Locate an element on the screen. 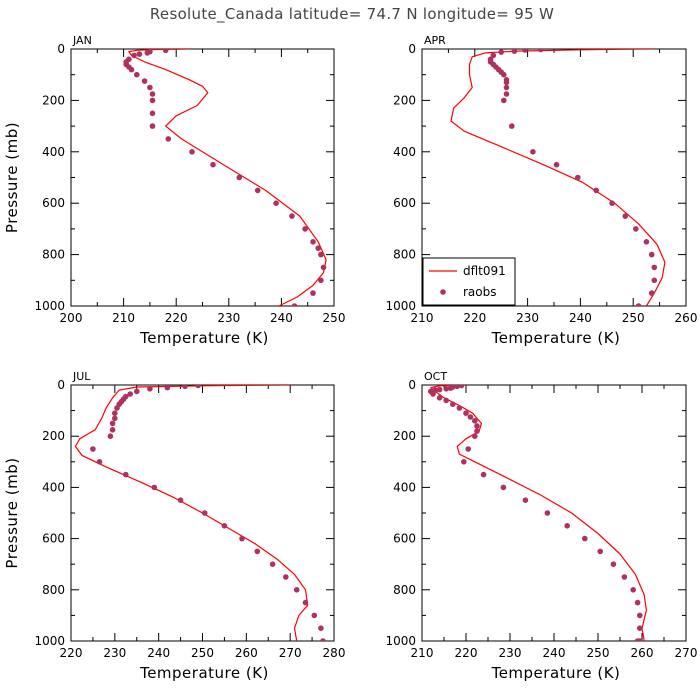 This screenshot has width=700, height=700. panel-label: APR is located at coordinates (435, 40).